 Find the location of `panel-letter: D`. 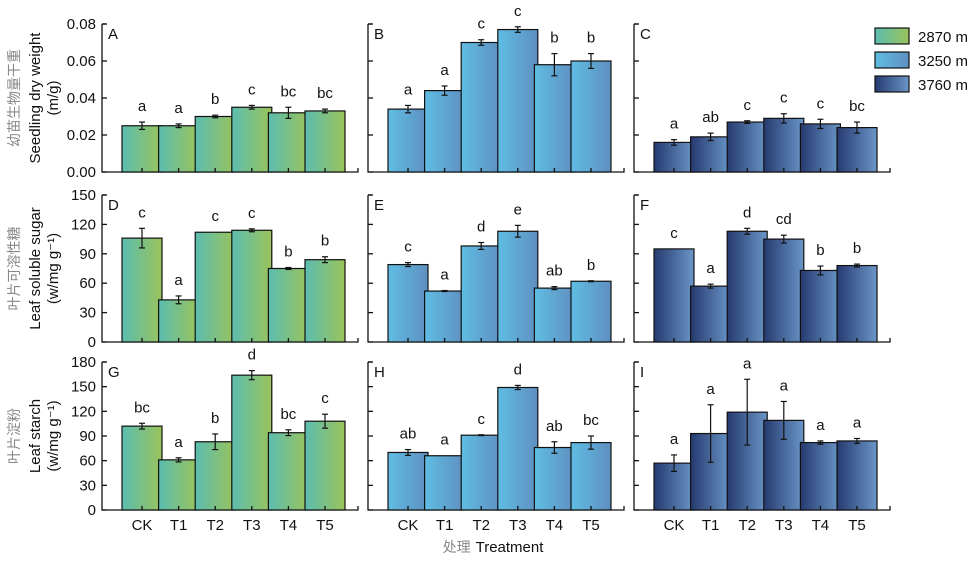

panel-letter: D is located at coordinates (113, 205).